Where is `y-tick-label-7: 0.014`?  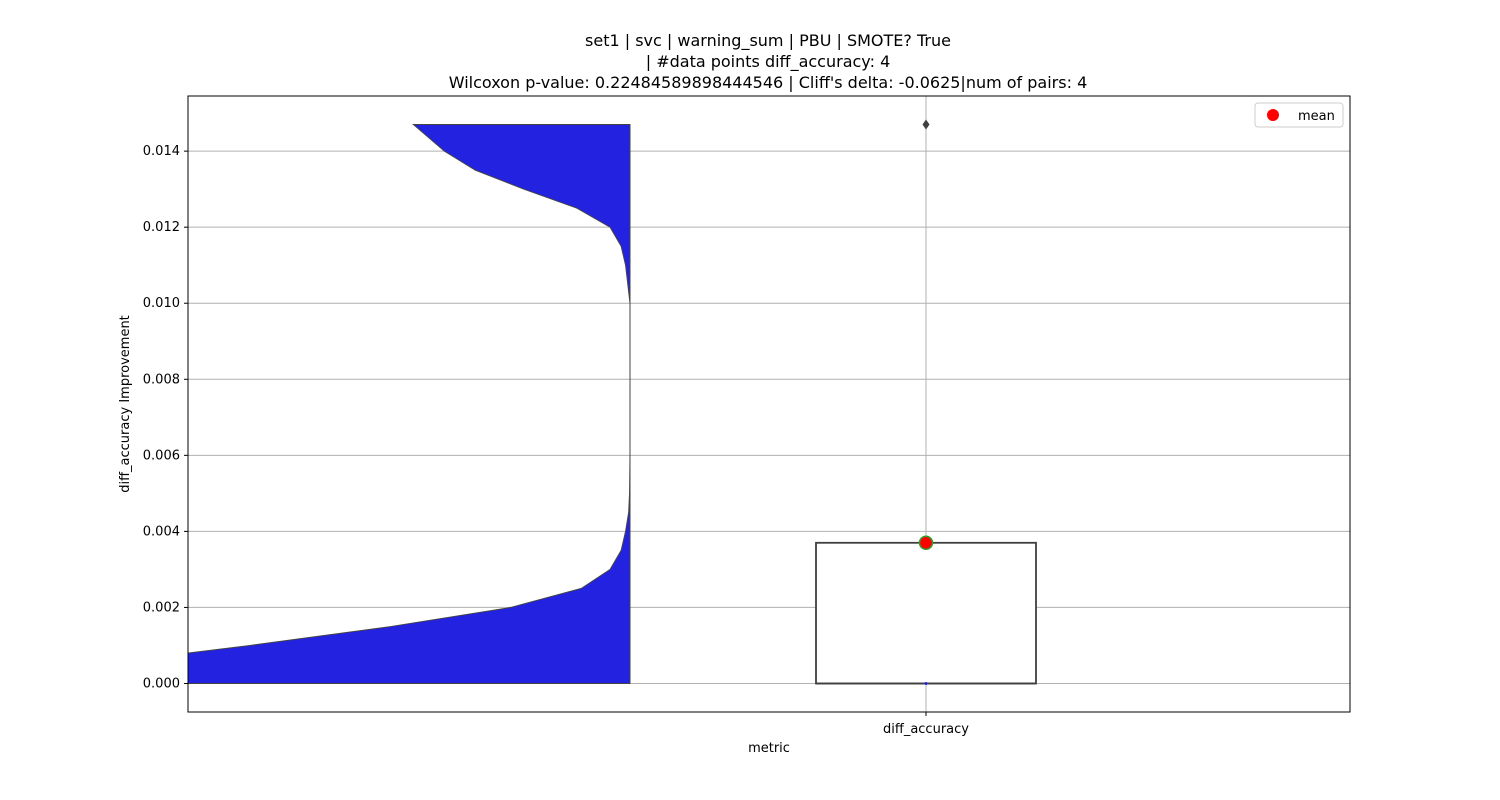 y-tick-label-7: 0.014 is located at coordinates (161, 151).